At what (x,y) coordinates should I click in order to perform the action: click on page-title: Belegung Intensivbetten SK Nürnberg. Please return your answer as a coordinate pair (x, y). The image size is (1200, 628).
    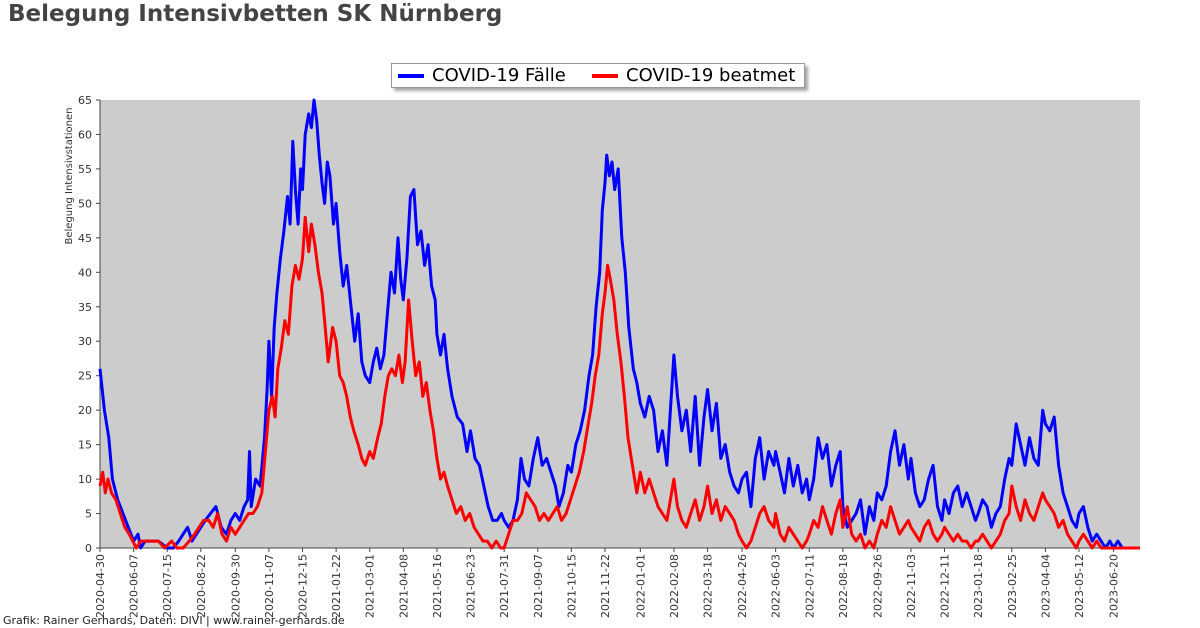
    Looking at the image, I should click on (255, 14).